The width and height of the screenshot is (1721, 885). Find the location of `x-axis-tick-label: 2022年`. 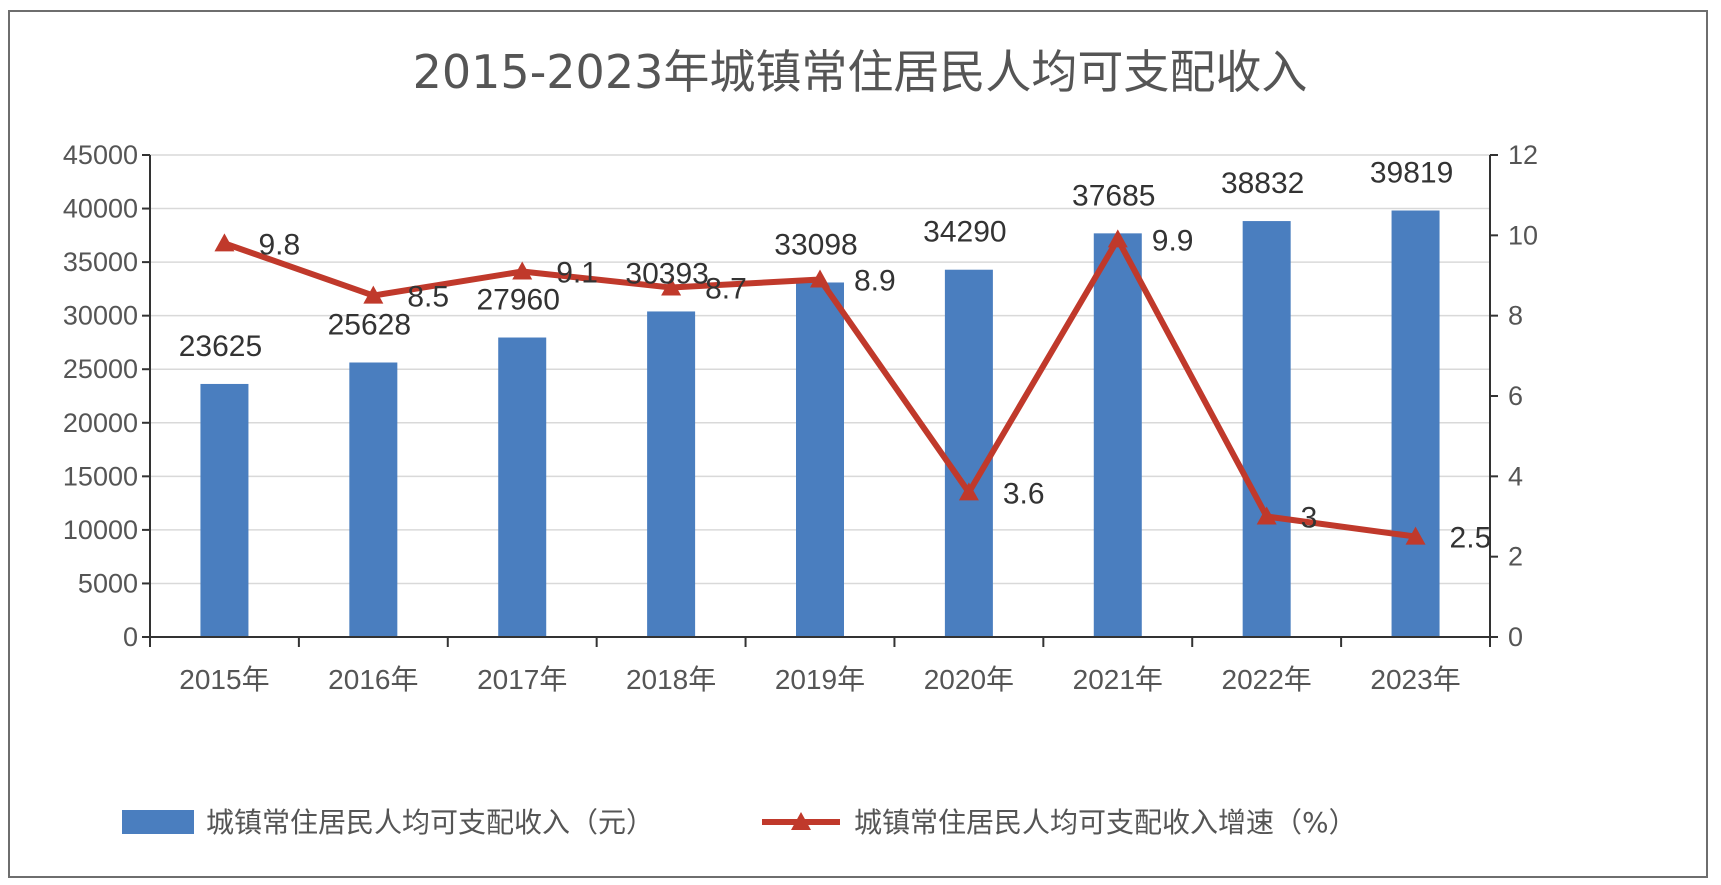

x-axis-tick-label: 2022年 is located at coordinates (1267, 679).